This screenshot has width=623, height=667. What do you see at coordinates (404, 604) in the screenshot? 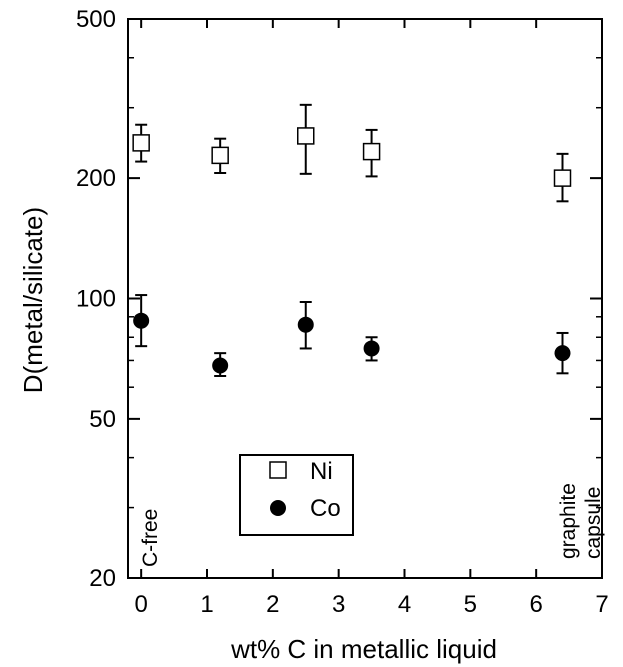
I see `x-tick-label: 4` at bounding box center [404, 604].